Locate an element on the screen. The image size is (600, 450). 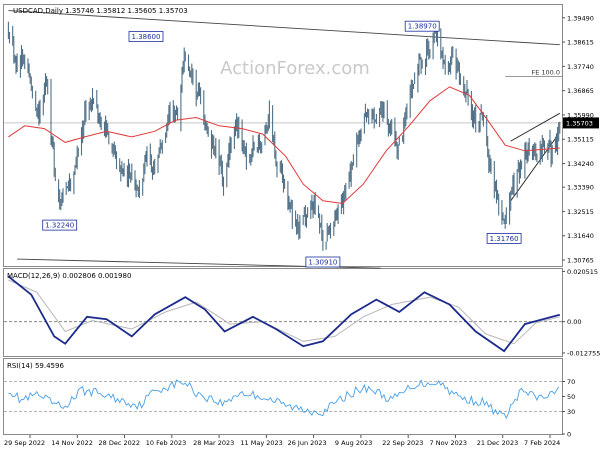
pivot-label: 1.38600 is located at coordinates (146, 37).